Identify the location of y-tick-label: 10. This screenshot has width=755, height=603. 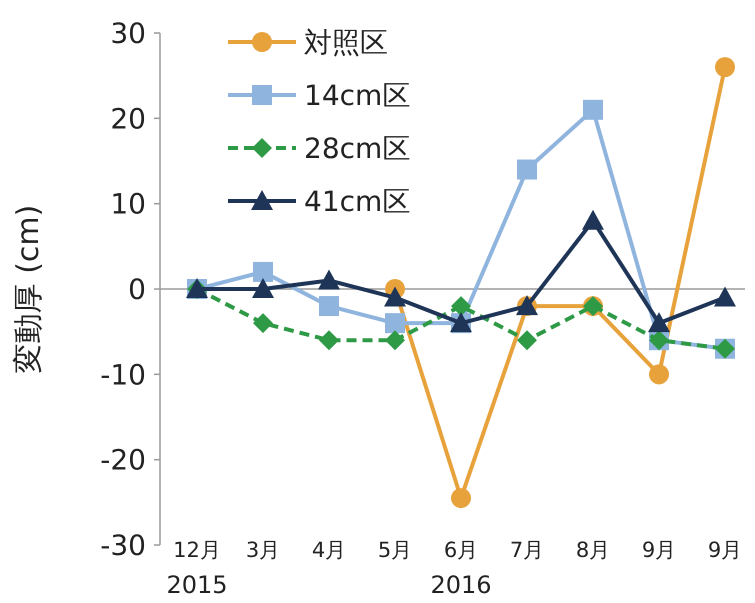
(128, 204).